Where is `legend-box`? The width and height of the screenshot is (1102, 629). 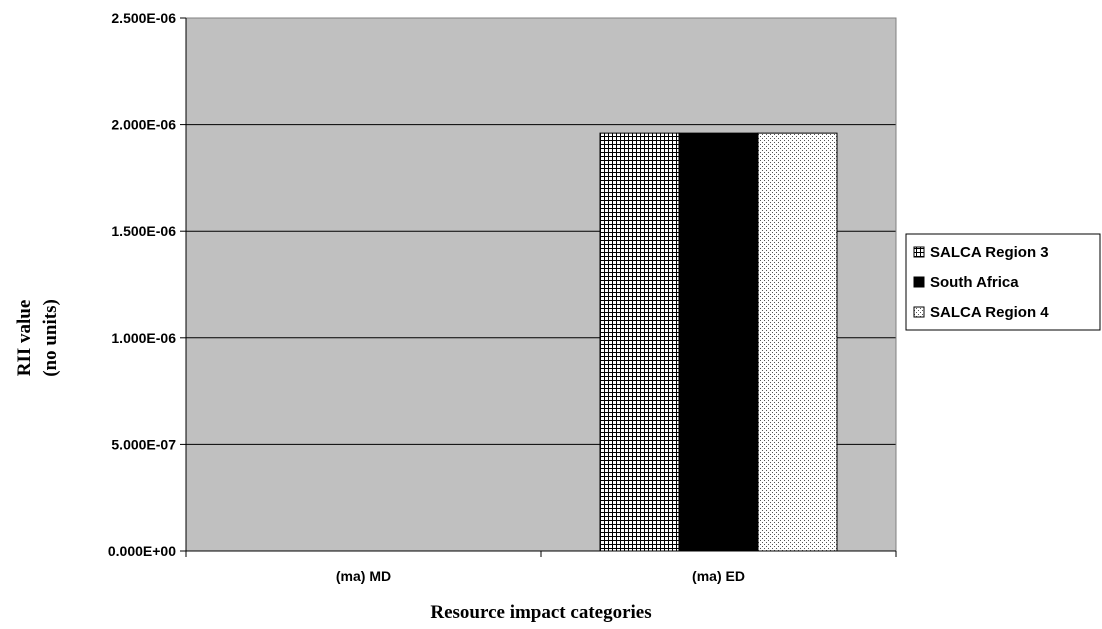 legend-box is located at coordinates (1003, 282).